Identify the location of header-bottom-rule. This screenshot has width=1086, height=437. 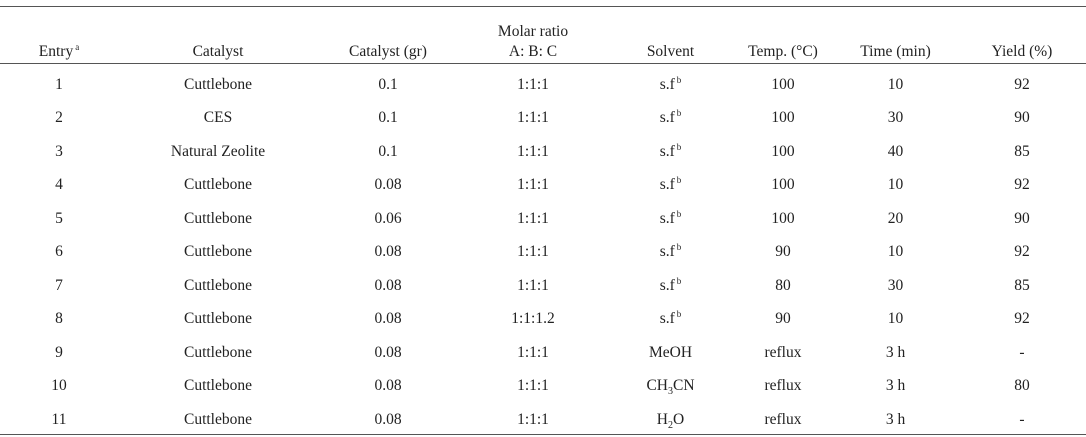
(543, 63).